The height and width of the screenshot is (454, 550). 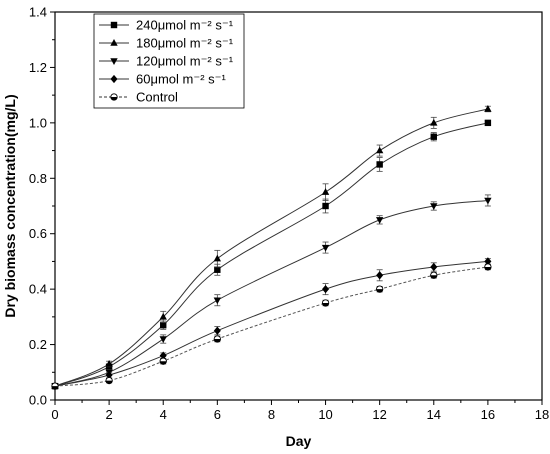 What do you see at coordinates (38, 122) in the screenshot?
I see `y-tick-label: 1.0` at bounding box center [38, 122].